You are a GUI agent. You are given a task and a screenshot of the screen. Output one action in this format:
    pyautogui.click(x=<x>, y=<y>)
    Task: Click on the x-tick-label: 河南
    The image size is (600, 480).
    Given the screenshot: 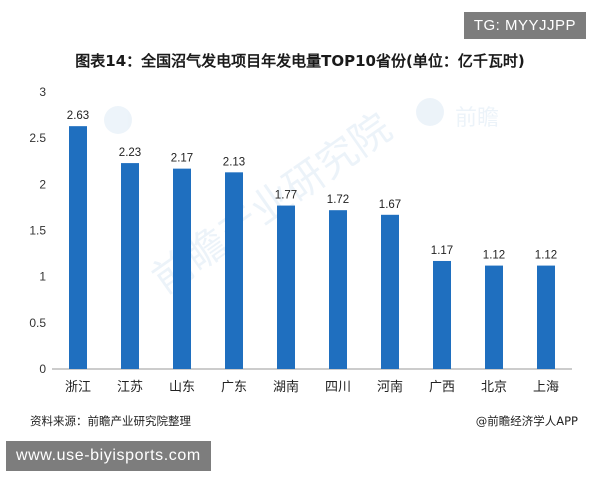 What is the action you would take?
    pyautogui.click(x=390, y=387)
    